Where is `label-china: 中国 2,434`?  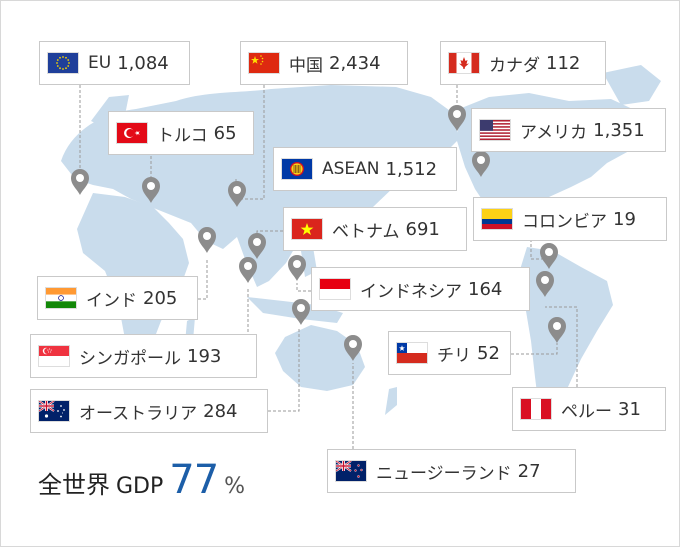 label-china: 中国 2,434 is located at coordinates (324, 63).